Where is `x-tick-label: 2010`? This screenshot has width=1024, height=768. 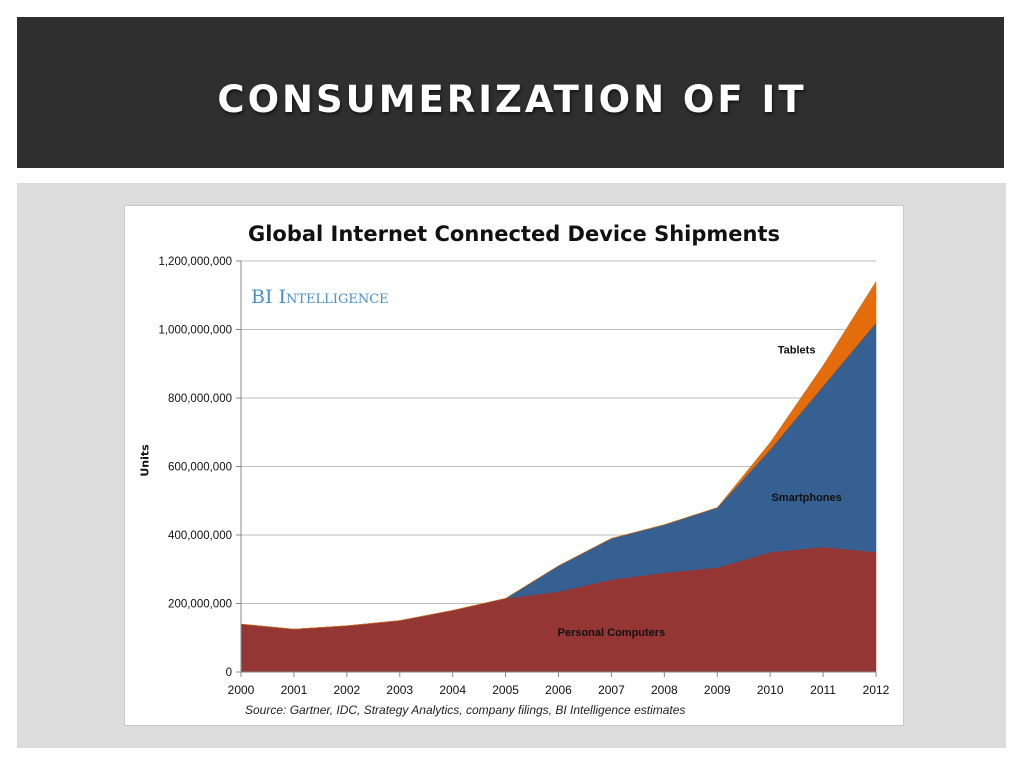 x-tick-label: 2010 is located at coordinates (770, 690).